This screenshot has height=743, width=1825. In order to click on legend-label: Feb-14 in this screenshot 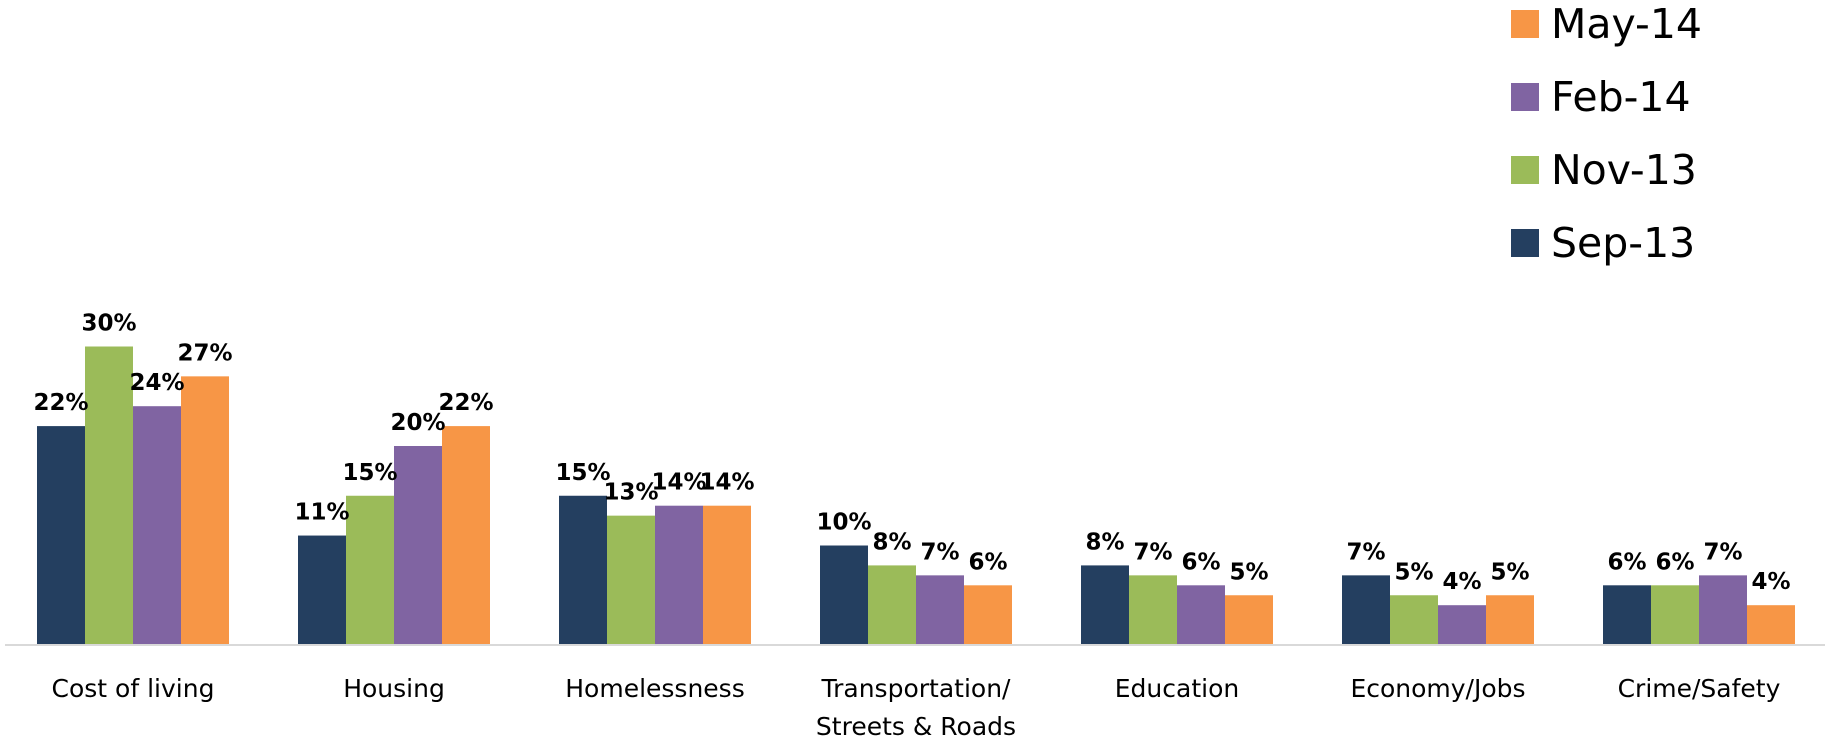, I will do `click(1621, 97)`.